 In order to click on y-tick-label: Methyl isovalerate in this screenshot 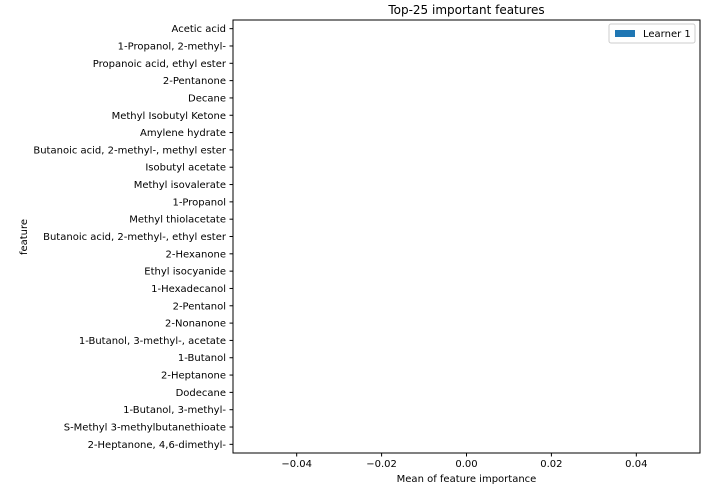, I will do `click(180, 185)`.